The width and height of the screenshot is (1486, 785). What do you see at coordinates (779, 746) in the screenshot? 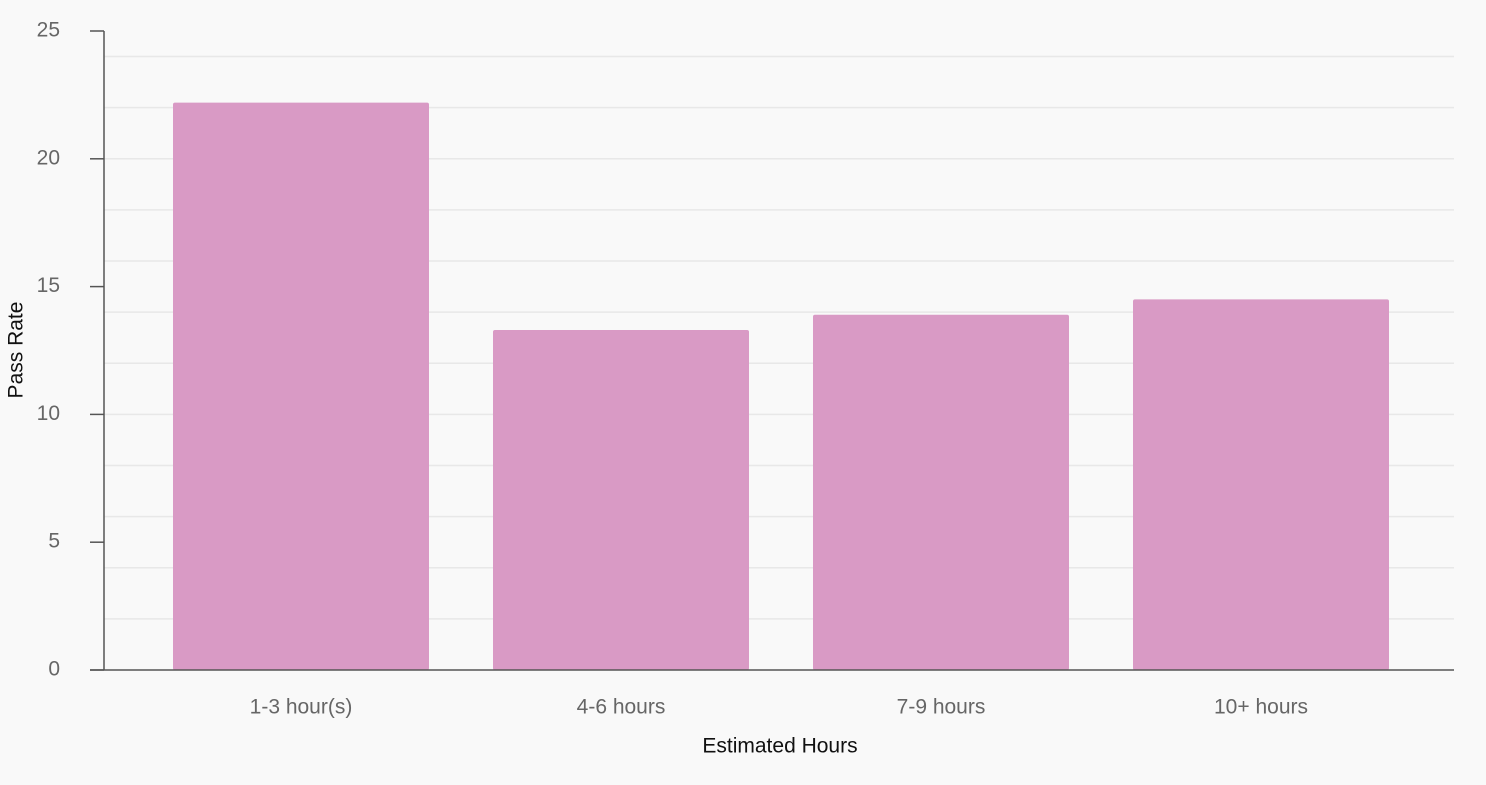
I see `x-axis-title: Estimated Hours` at bounding box center [779, 746].